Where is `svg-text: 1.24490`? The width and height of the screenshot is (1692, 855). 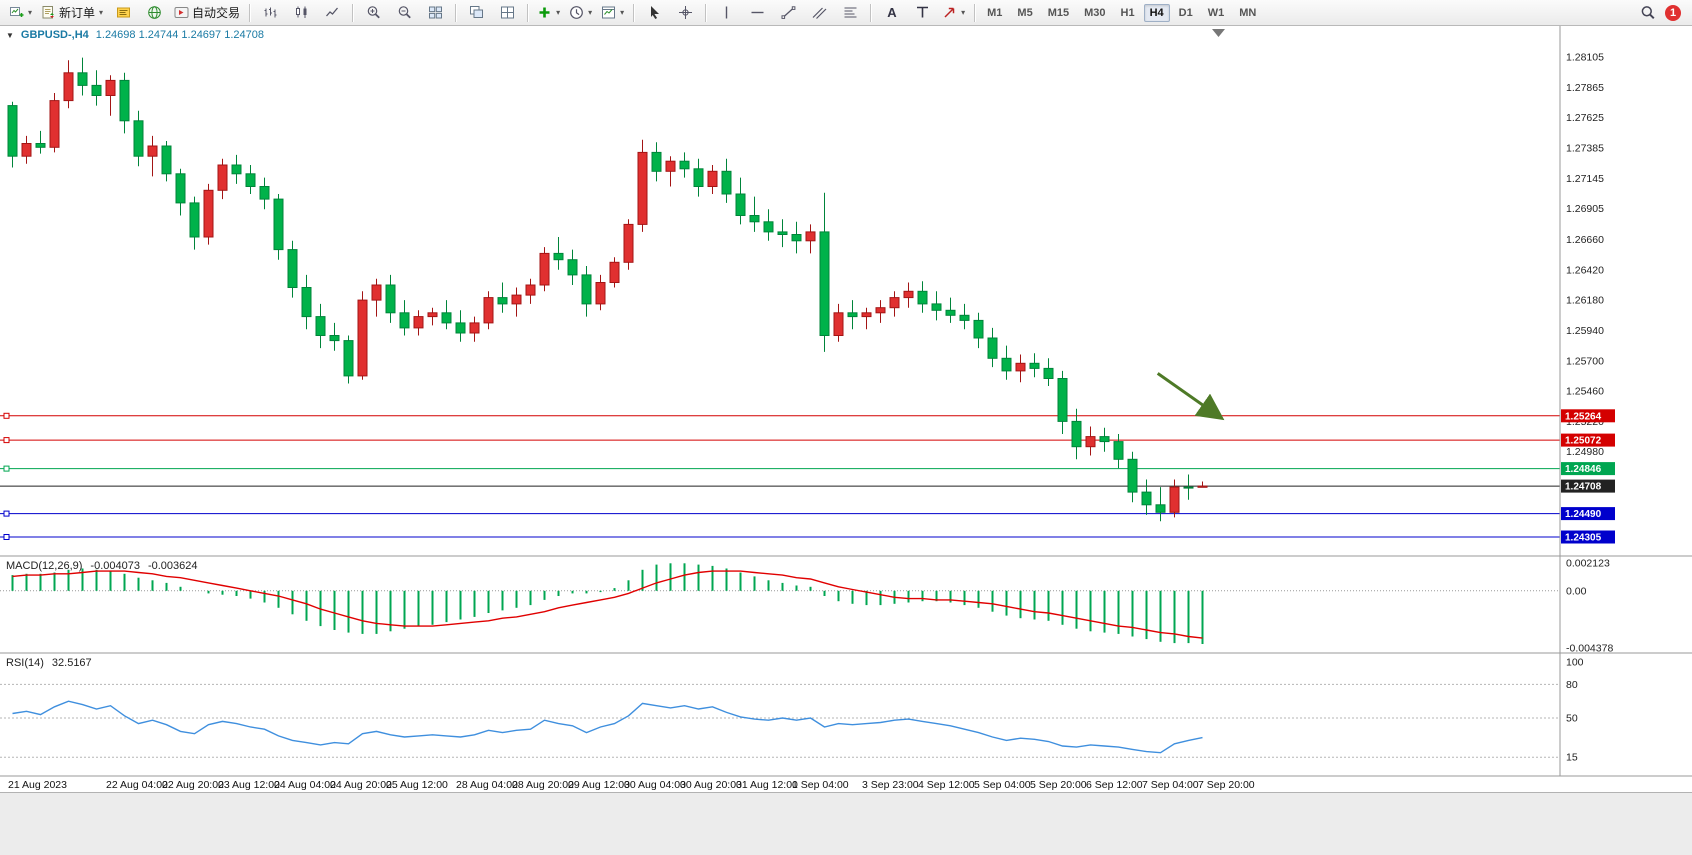 svg-text: 1.24490 is located at coordinates (1583, 514).